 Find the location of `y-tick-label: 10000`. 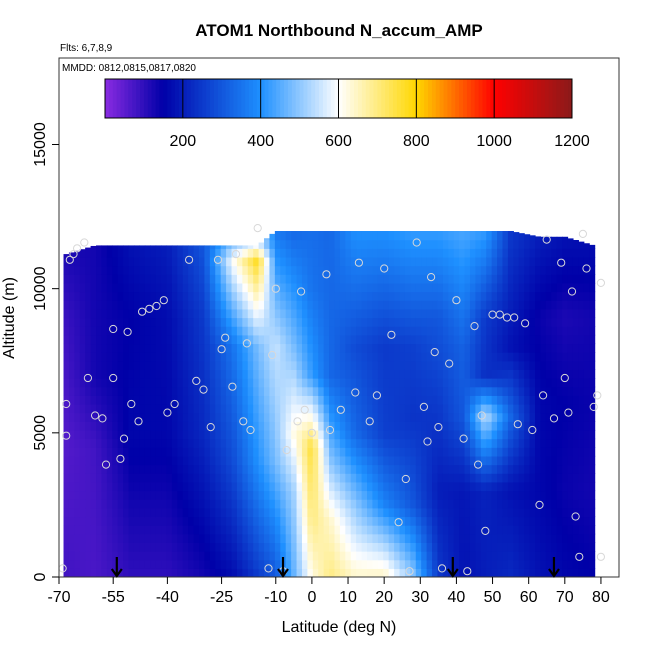

y-tick-label: 10000 is located at coordinates (40, 288).